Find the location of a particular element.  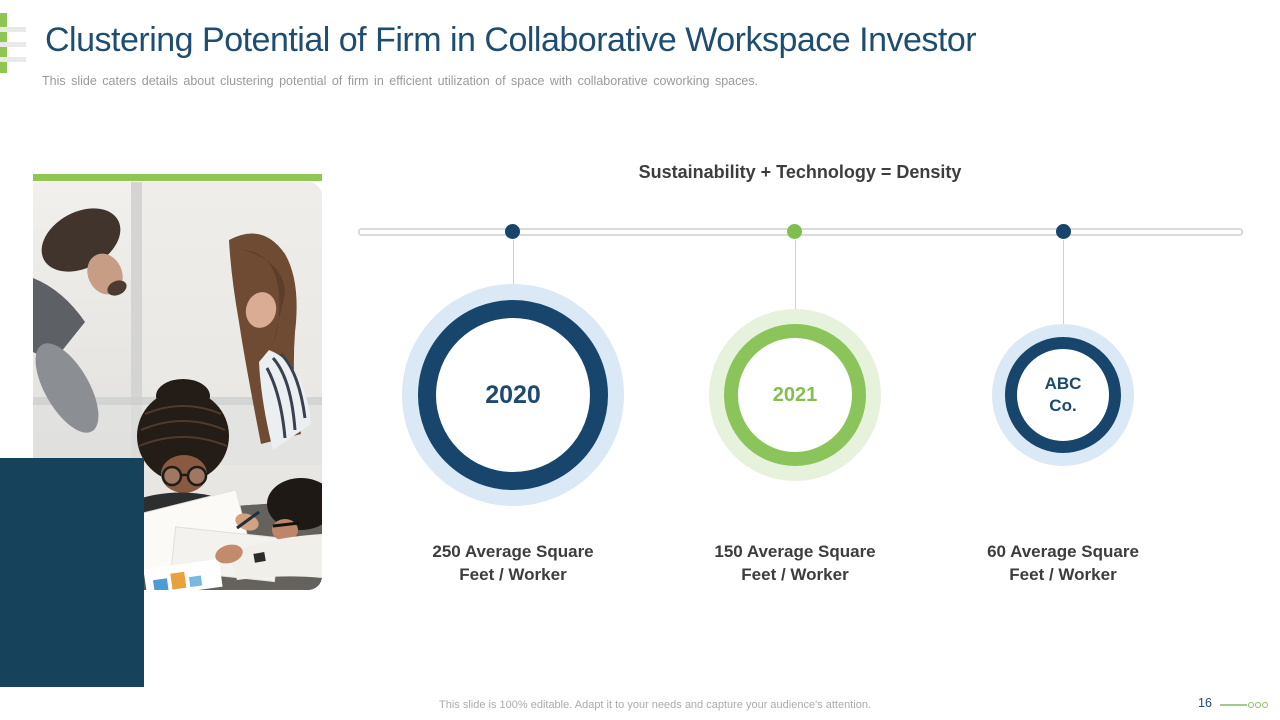

photo-top-accent-bar is located at coordinates (177, 177).